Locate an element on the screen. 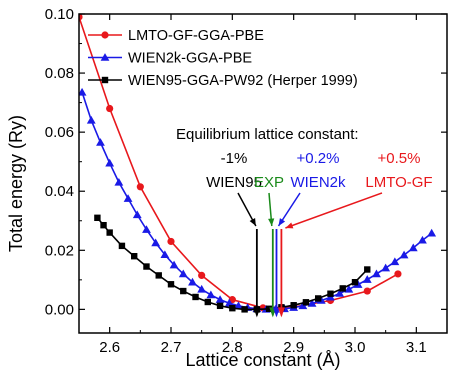  y-tick-label: 0.00 is located at coordinates (59, 309).